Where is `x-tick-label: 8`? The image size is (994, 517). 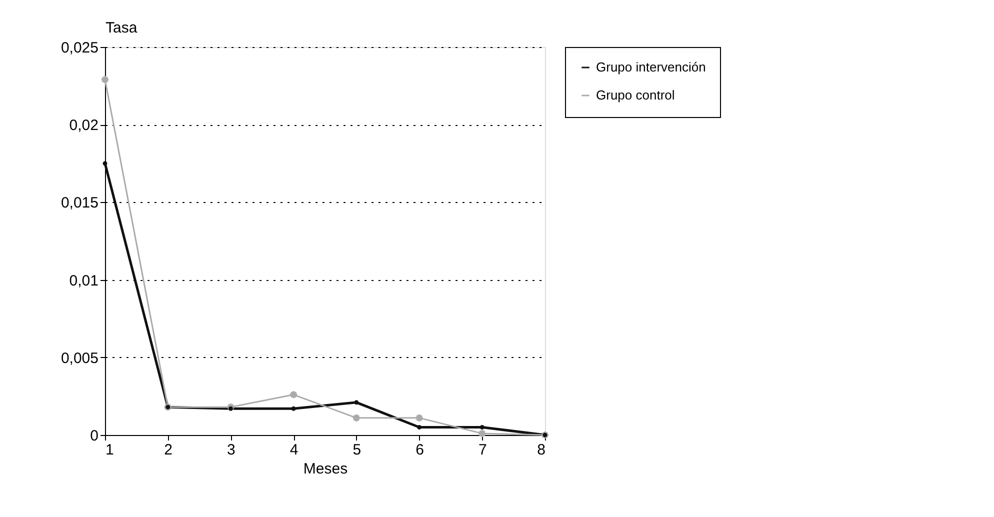
x-tick-label: 8 is located at coordinates (541, 450).